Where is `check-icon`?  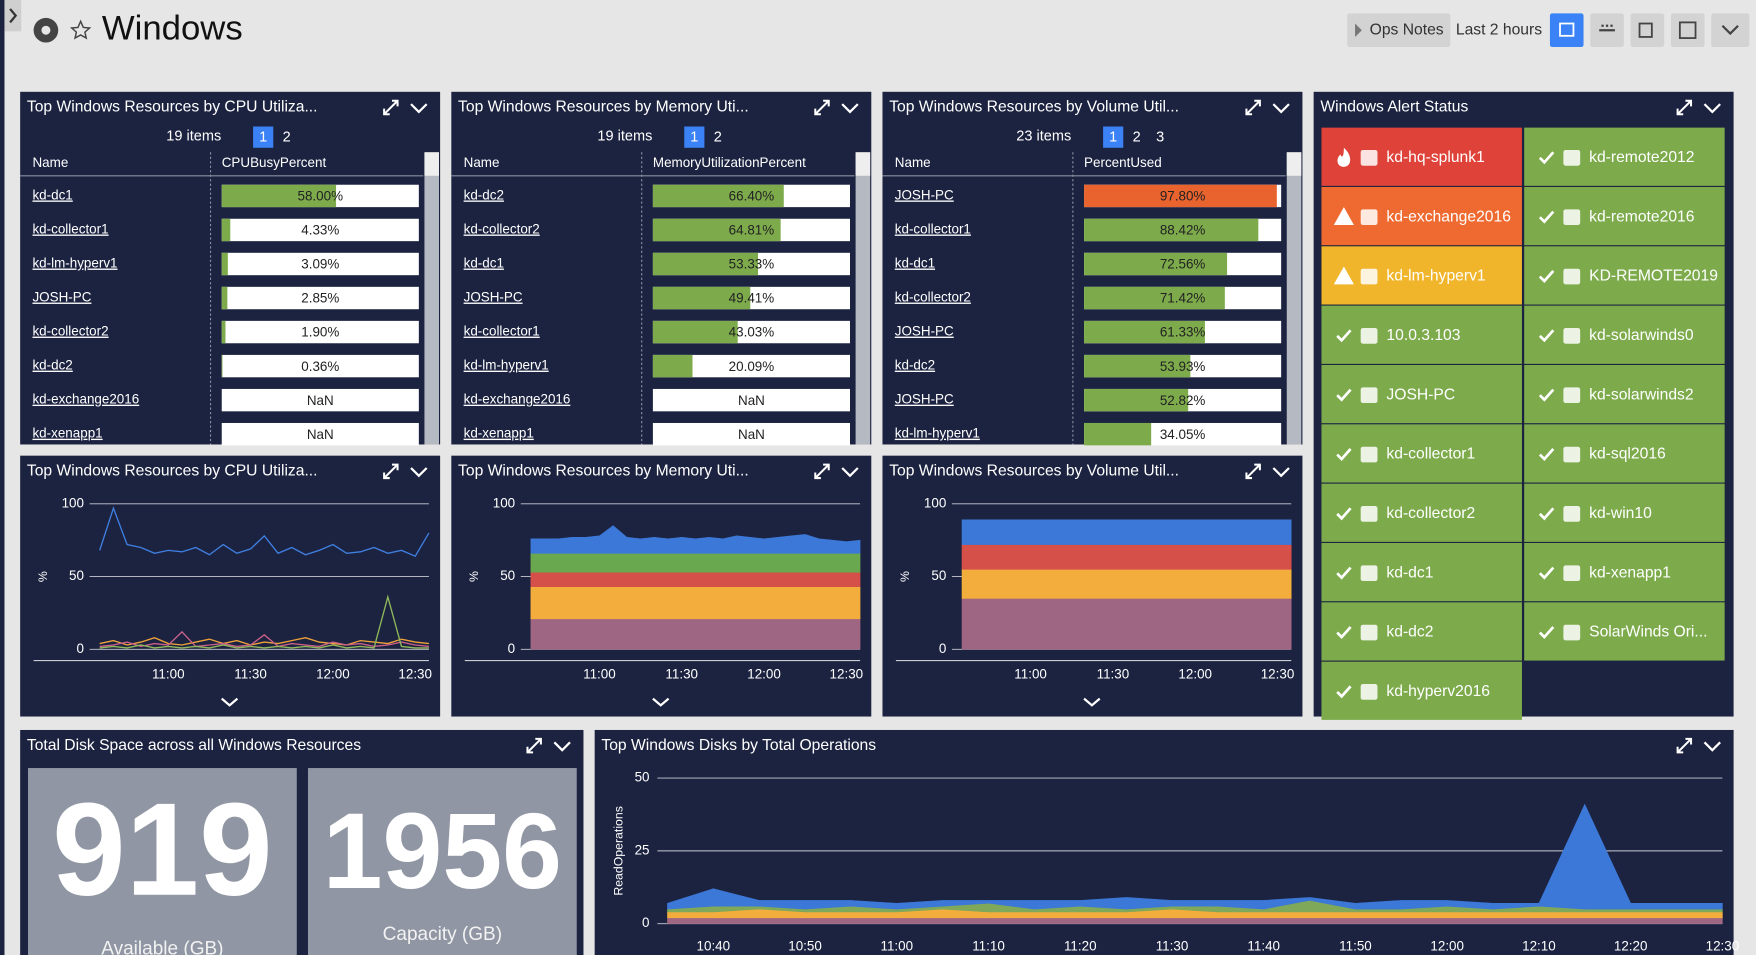 check-icon is located at coordinates (1546, 336).